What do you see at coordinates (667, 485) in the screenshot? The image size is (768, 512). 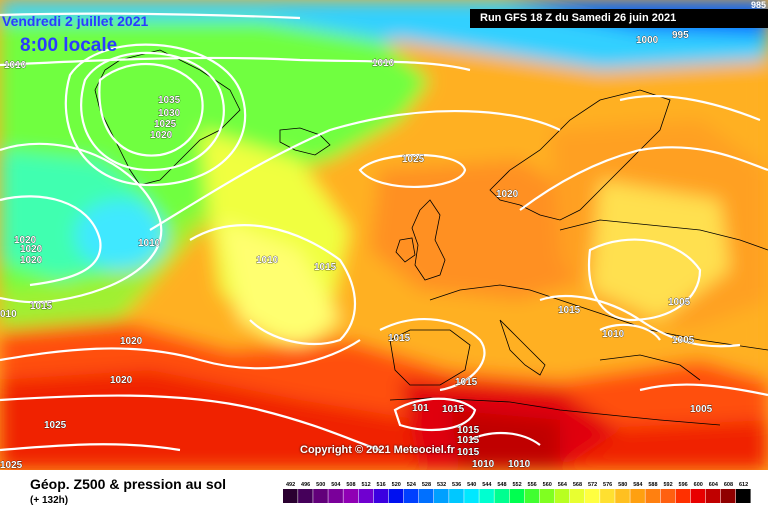 I see `legend-tick-label: 592` at bounding box center [667, 485].